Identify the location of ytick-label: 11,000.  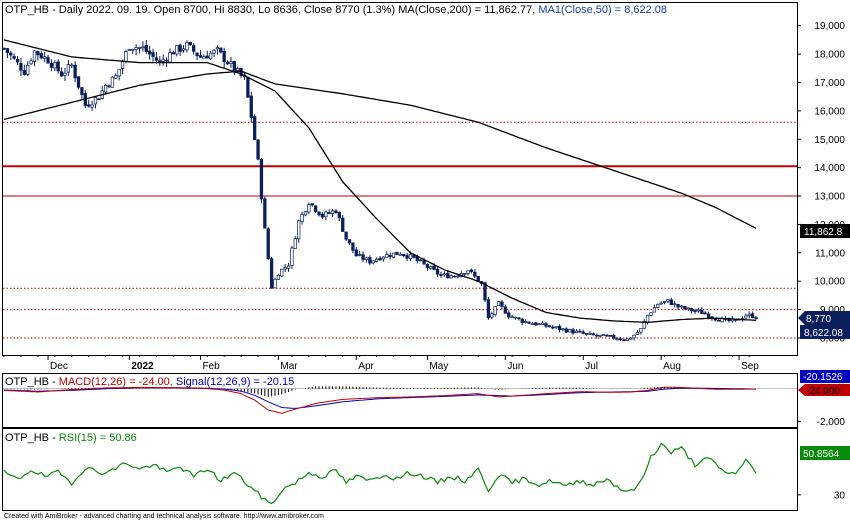
(830, 253).